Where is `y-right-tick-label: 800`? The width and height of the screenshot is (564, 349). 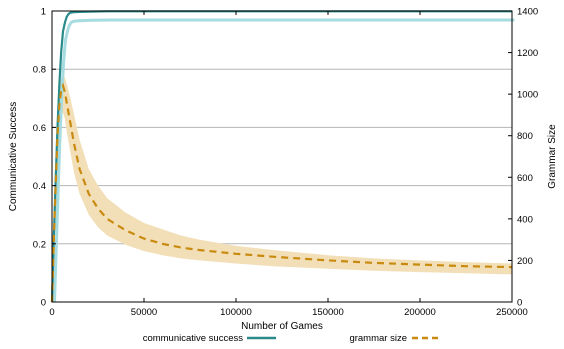
y-right-tick-label: 800 is located at coordinates (525, 136).